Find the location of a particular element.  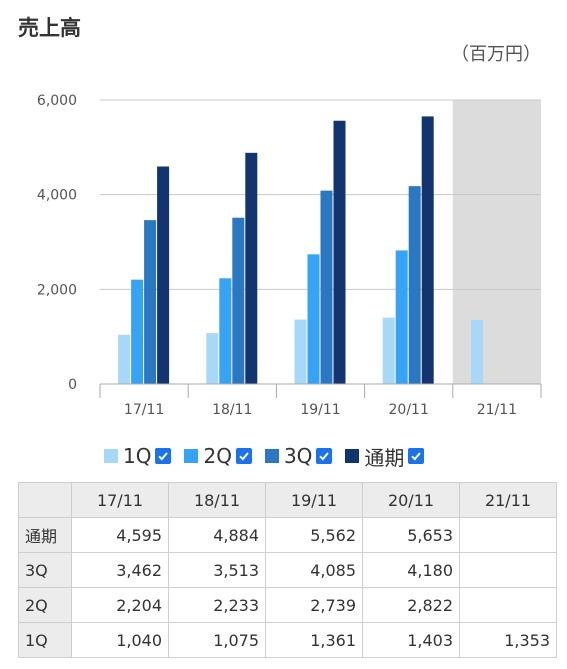

table-row: 2Q 2,204 2,233 2,739 2,822 is located at coordinates (287, 605).